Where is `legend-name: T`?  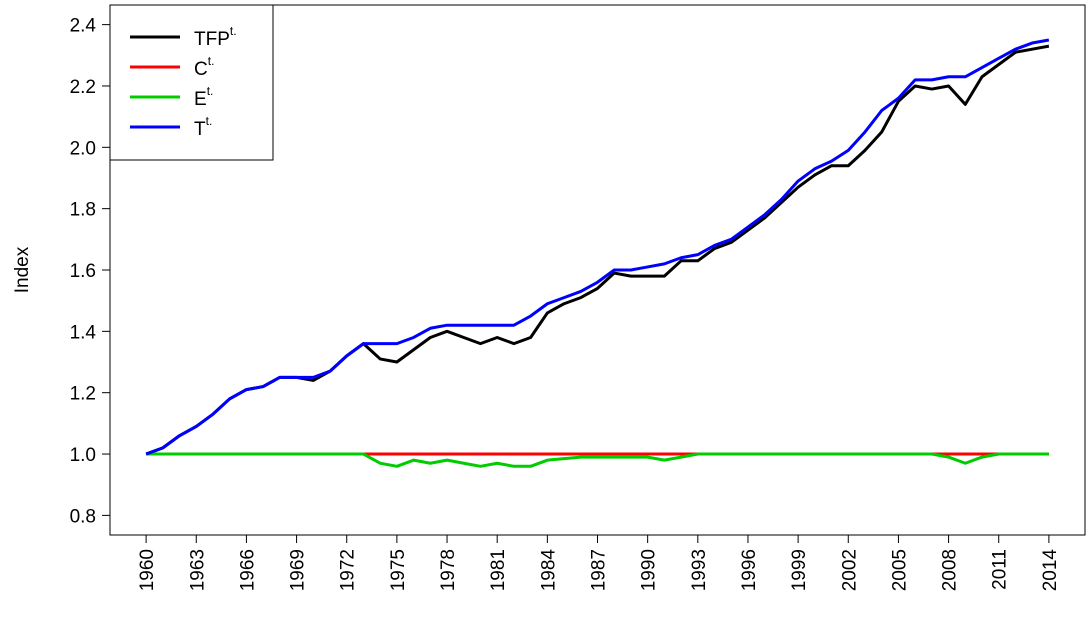
legend-name: T is located at coordinates (200, 129).